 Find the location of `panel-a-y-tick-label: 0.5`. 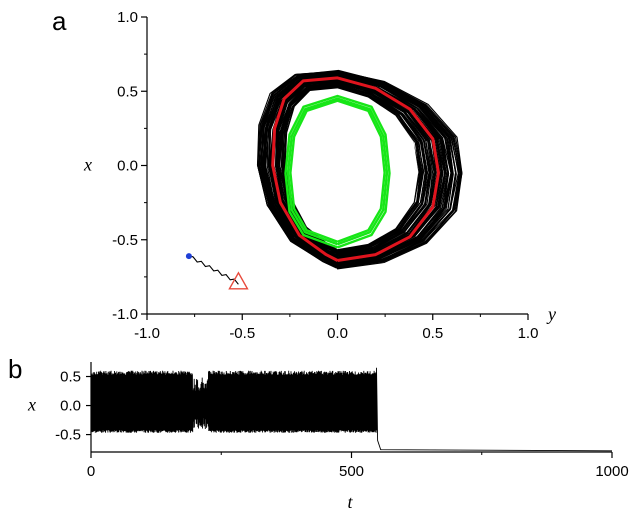

panel-a-y-tick-label: 0.5 is located at coordinates (127, 91).